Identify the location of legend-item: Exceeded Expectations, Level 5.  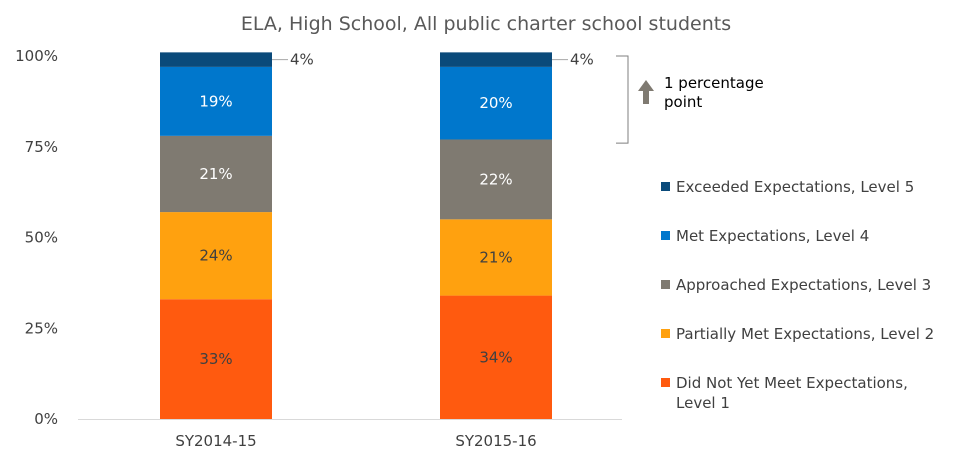
(787, 187).